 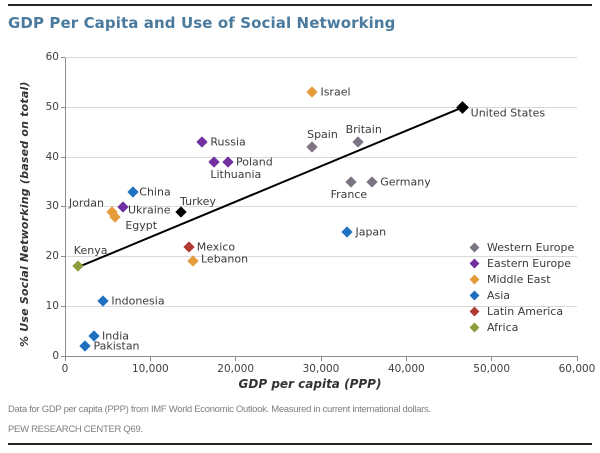 What do you see at coordinates (363, 130) in the screenshot?
I see `point-label-britain: Britain` at bounding box center [363, 130].